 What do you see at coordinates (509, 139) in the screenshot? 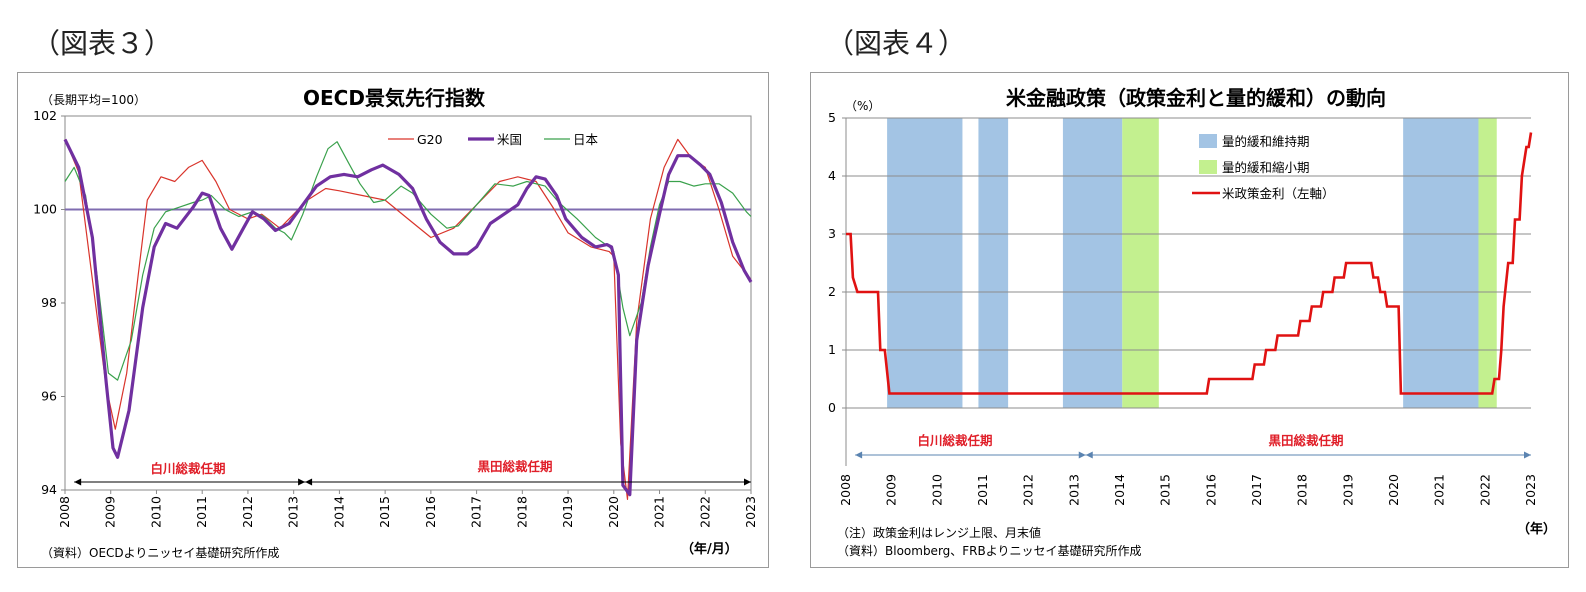
I see `legend-label: 米国` at bounding box center [509, 139].